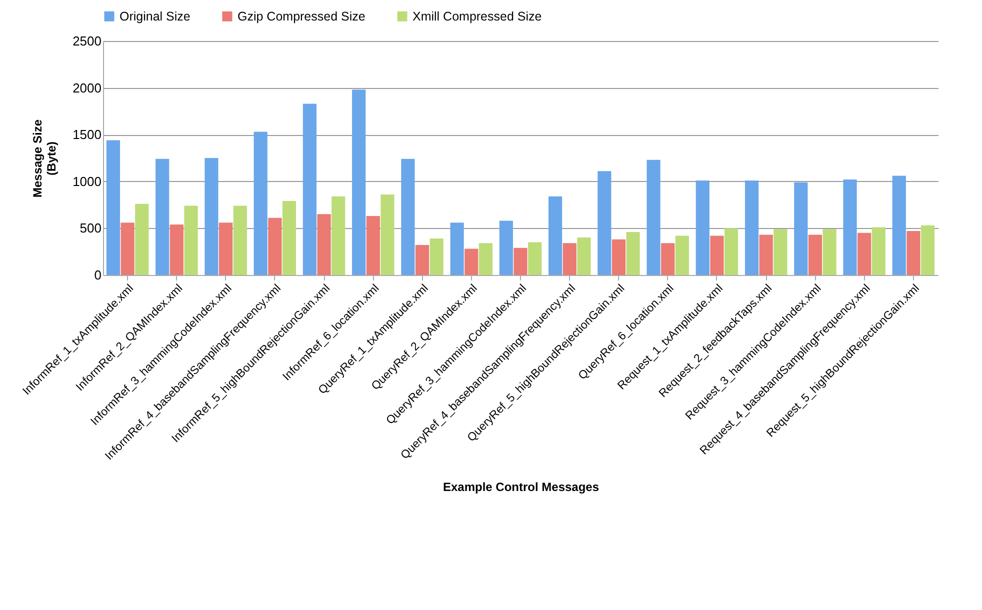 The height and width of the screenshot is (610, 982). Describe the element at coordinates (521, 487) in the screenshot. I see `x-axis-title: Example Control Messages` at that location.